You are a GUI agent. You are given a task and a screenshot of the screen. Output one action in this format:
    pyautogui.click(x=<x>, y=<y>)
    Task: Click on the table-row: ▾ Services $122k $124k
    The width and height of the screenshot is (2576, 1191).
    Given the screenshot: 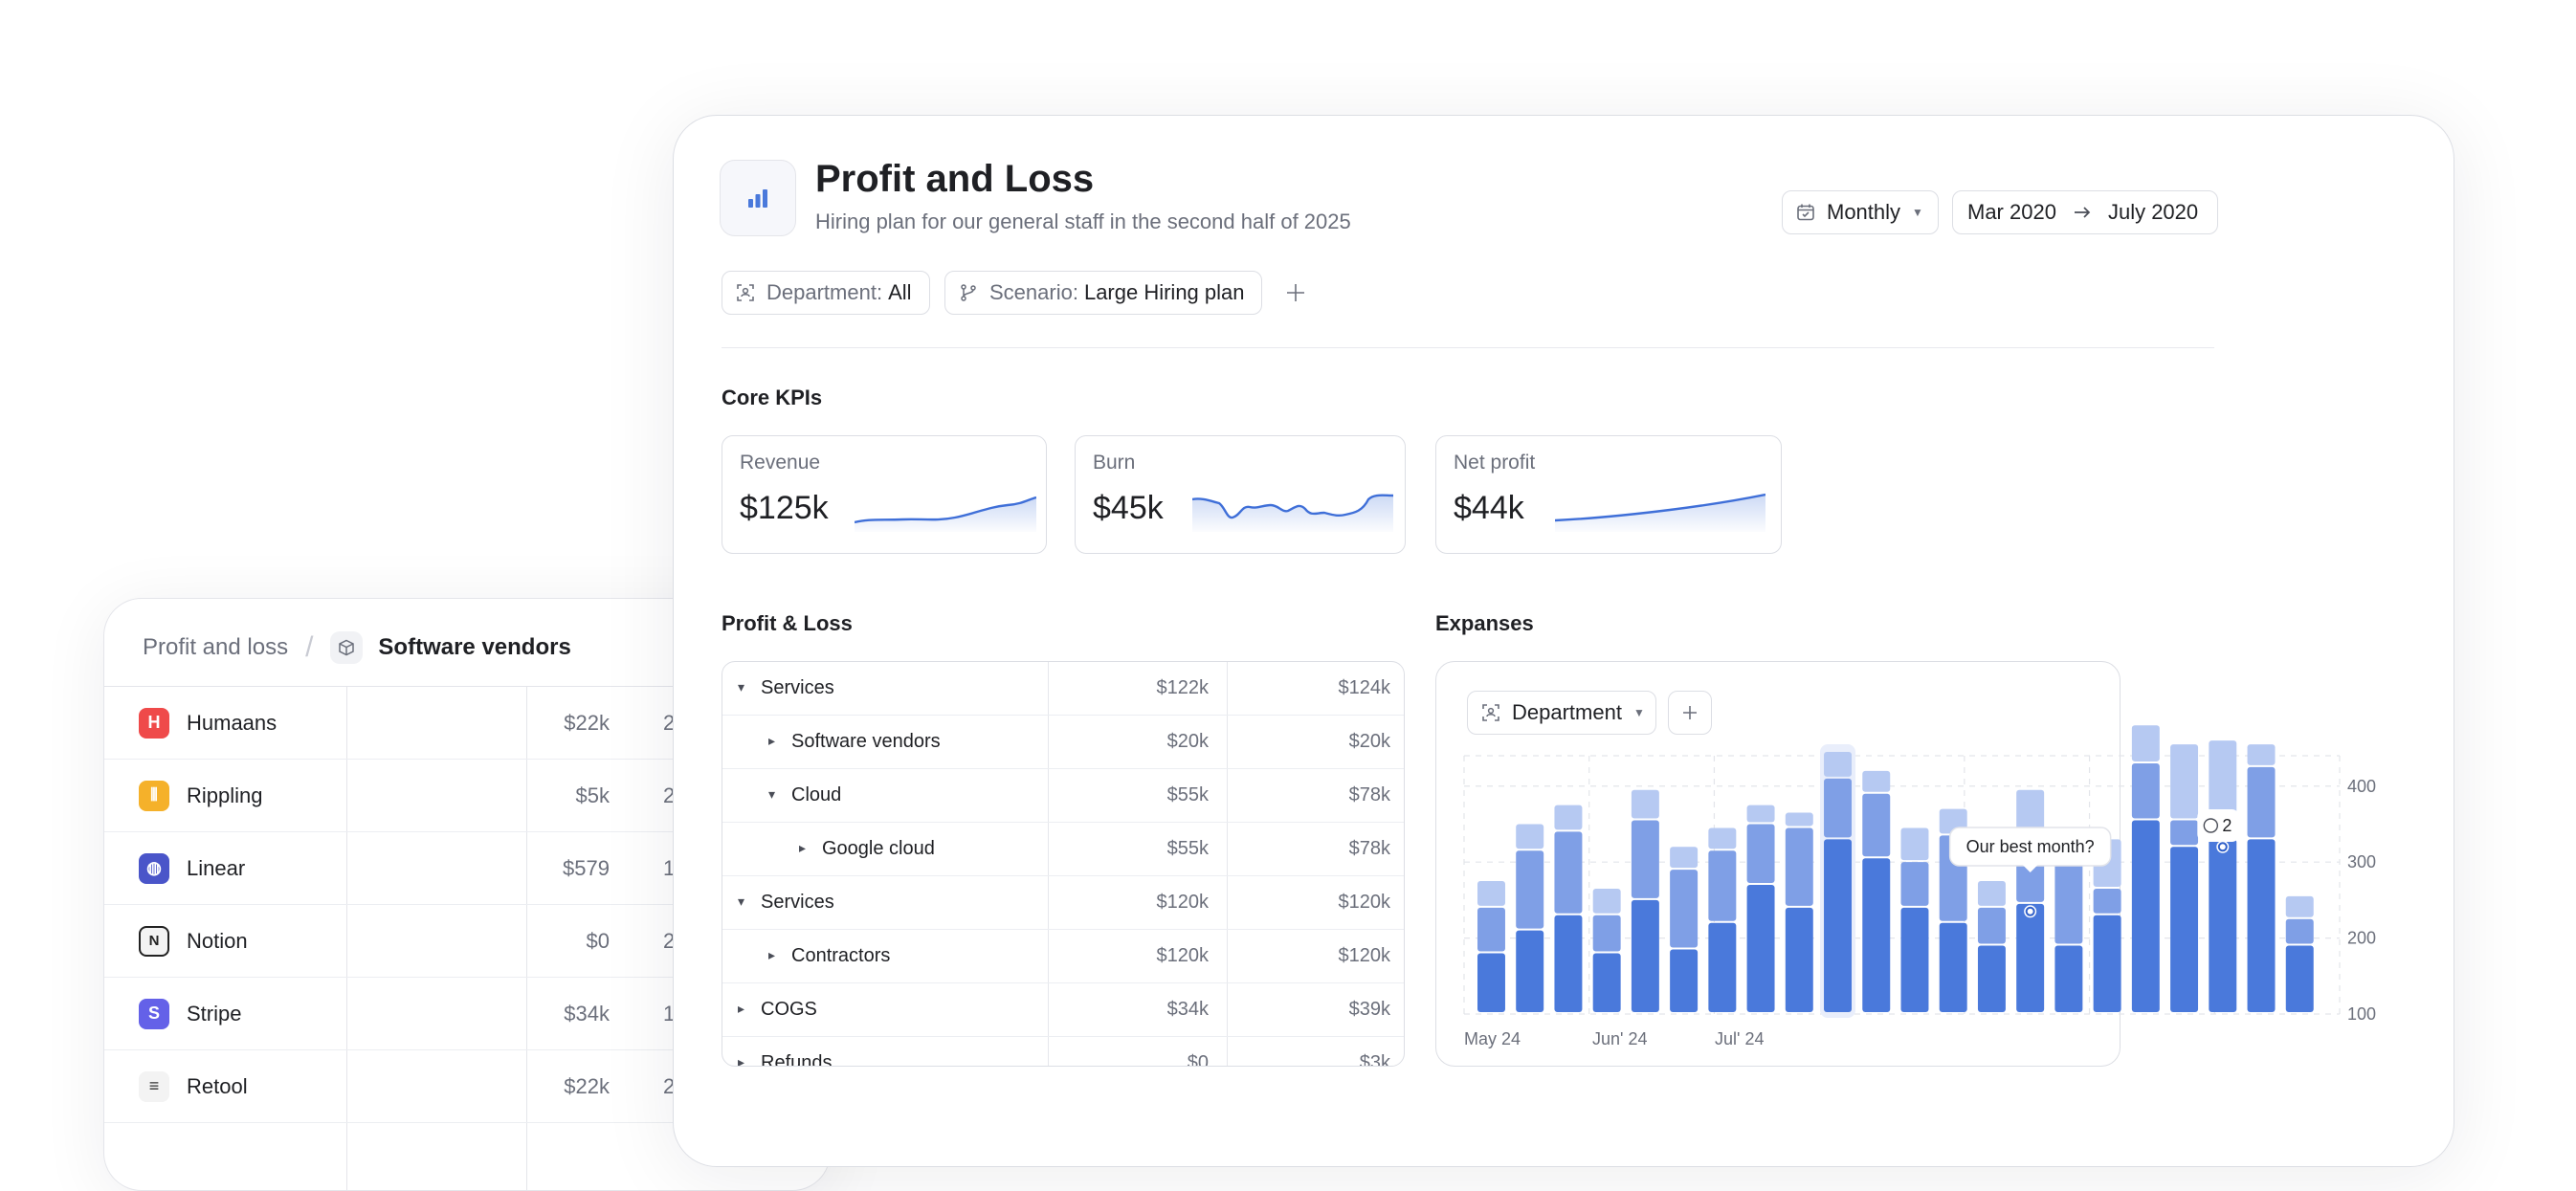 What is the action you would take?
    pyautogui.click(x=1063, y=689)
    